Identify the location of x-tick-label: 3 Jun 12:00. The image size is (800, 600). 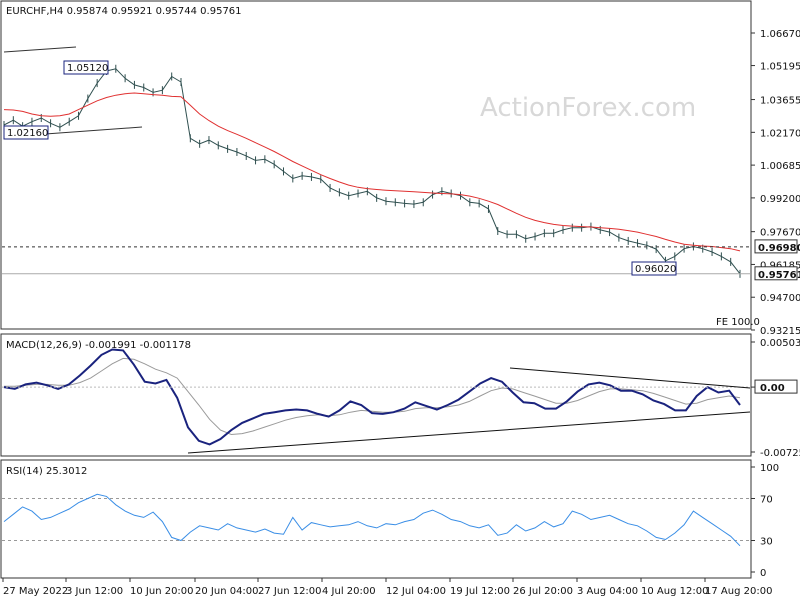
(94, 591).